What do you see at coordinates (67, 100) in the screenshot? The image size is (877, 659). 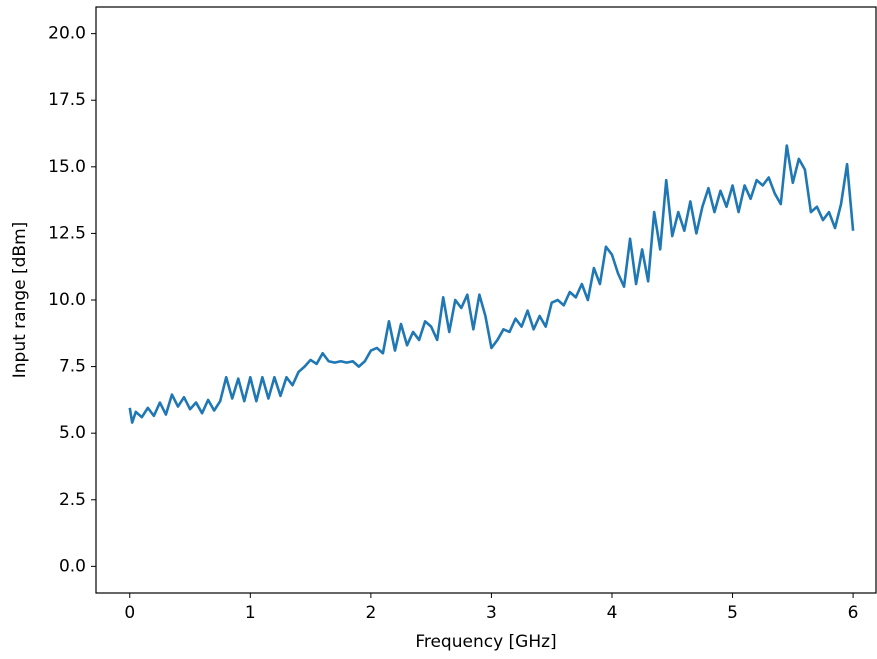 I see `y-tick-label: 17.5` at bounding box center [67, 100].